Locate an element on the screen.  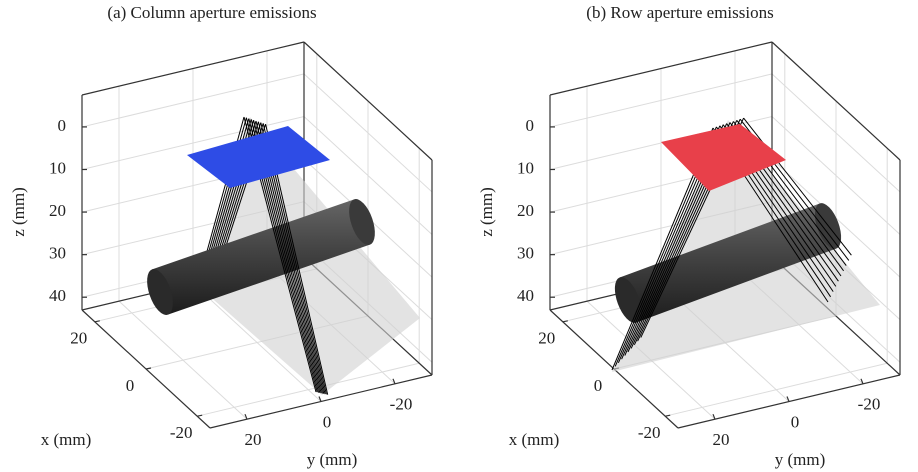
chart-title: (b) Row aperture emissions is located at coordinates (679, 12).